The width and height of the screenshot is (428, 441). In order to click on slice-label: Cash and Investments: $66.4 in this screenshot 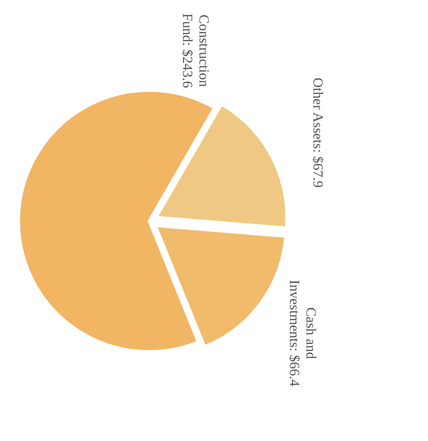, I will do `click(302, 333)`.